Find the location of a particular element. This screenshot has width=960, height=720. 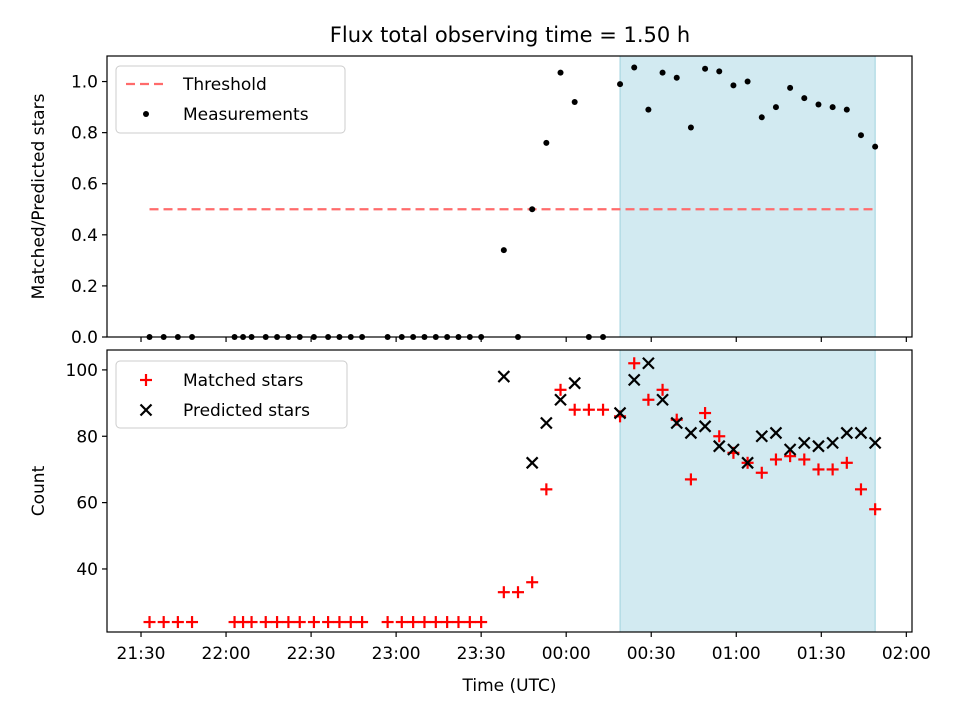

x-axis-label: Time (UTC) is located at coordinates (509, 686).